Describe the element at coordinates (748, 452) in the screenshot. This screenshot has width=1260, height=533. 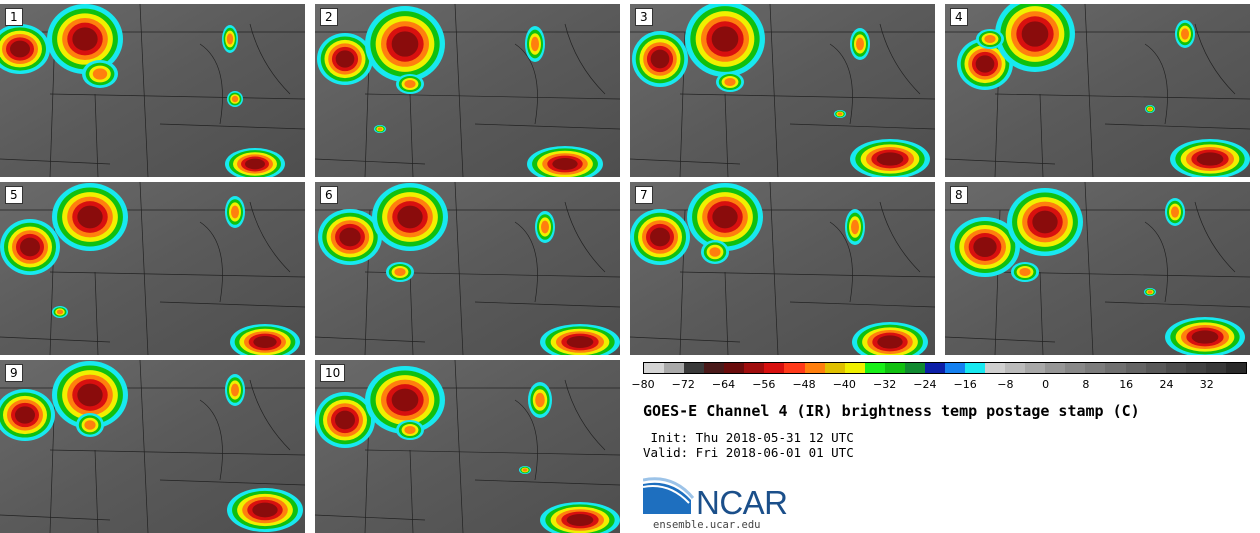
I see `valid-time: Valid: Fri 2018-06-01 01 UTC` at that location.